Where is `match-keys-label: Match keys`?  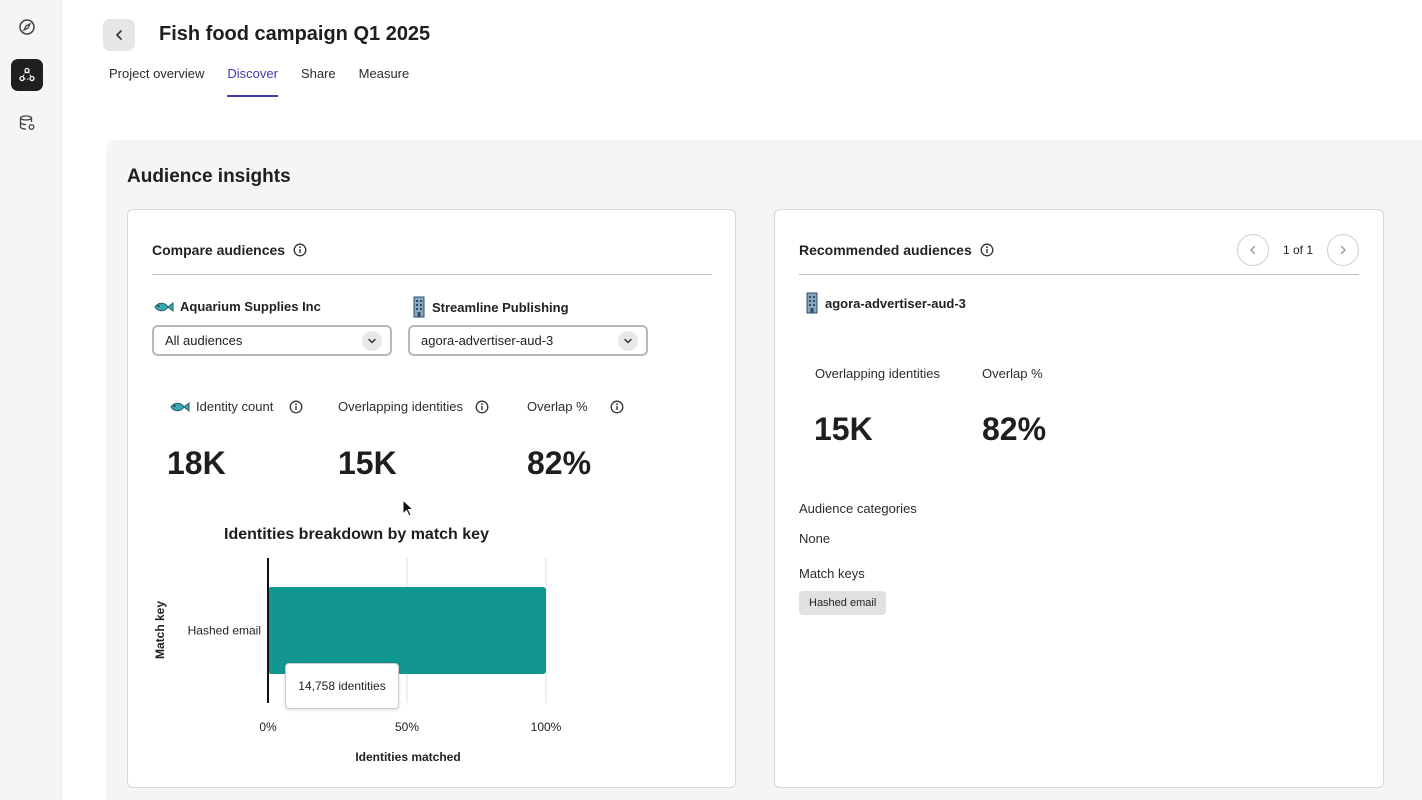
match-keys-label: Match keys is located at coordinates (832, 573).